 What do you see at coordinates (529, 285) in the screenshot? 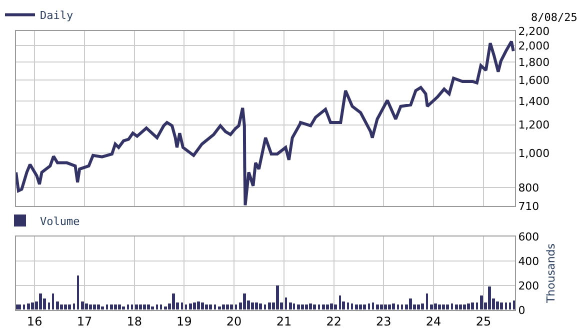
I see `y-tick-label: 200` at bounding box center [529, 285].